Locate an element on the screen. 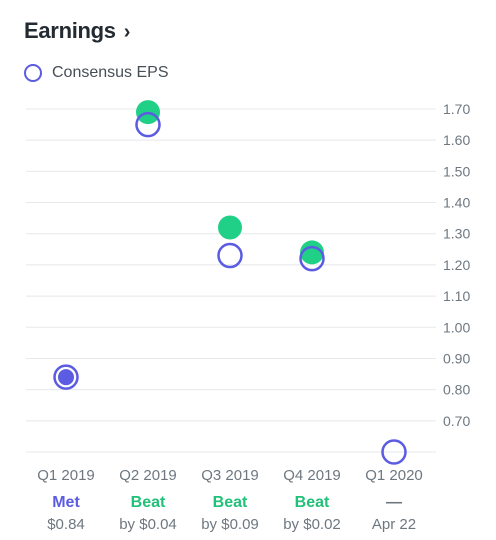  y-tick-label: 0.70 is located at coordinates (456, 421).